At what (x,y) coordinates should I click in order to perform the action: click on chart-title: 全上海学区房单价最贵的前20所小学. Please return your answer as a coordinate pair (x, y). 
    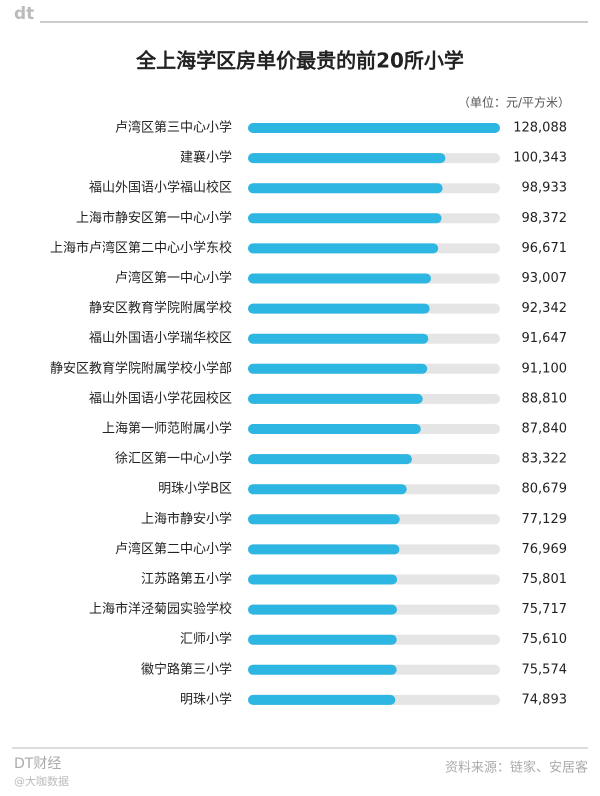
    Looking at the image, I should click on (299, 61).